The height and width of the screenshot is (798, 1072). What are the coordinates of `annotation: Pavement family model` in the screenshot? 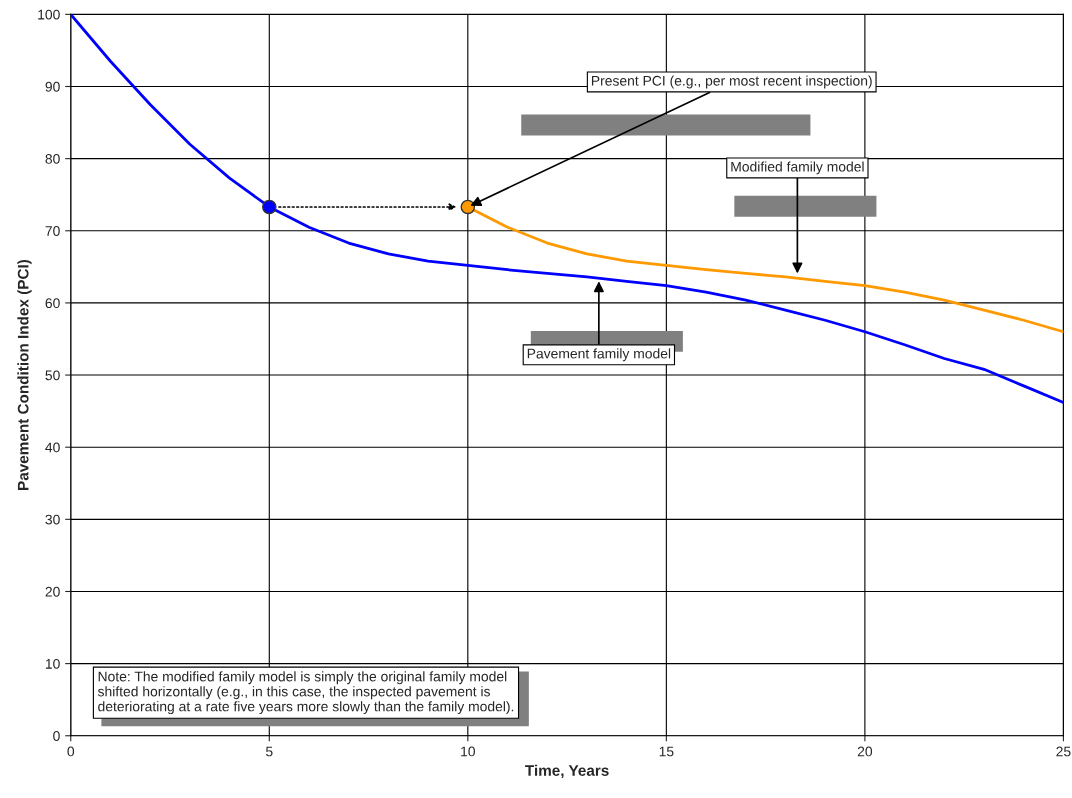 It's located at (599, 355).